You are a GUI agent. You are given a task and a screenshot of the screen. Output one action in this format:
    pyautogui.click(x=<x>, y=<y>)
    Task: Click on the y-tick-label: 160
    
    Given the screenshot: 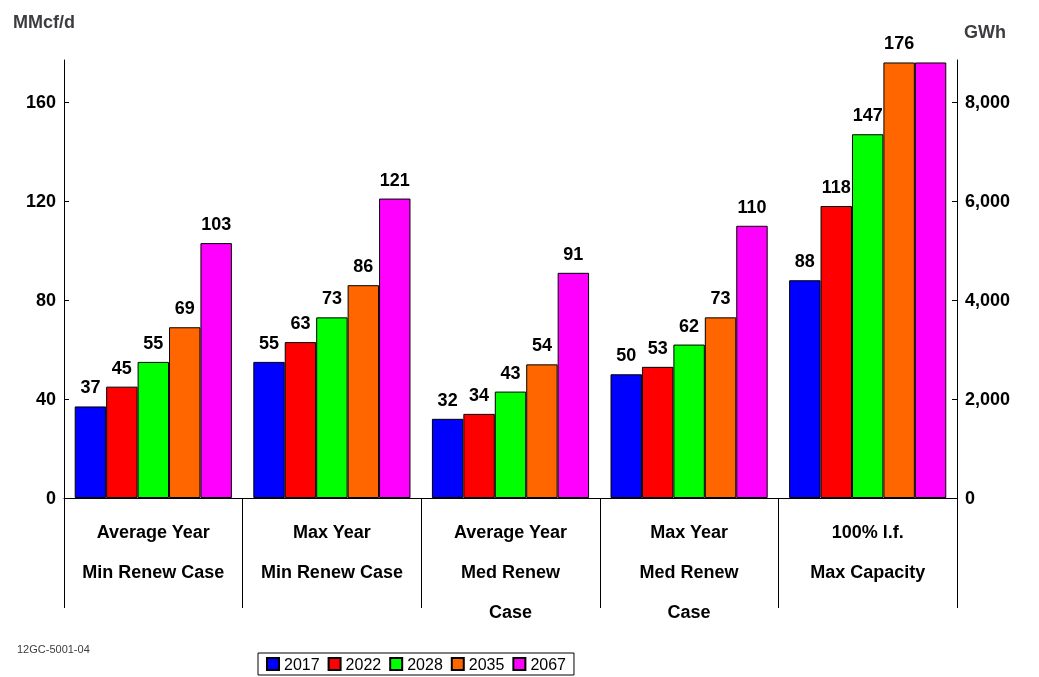 What is the action you would take?
    pyautogui.click(x=40, y=102)
    